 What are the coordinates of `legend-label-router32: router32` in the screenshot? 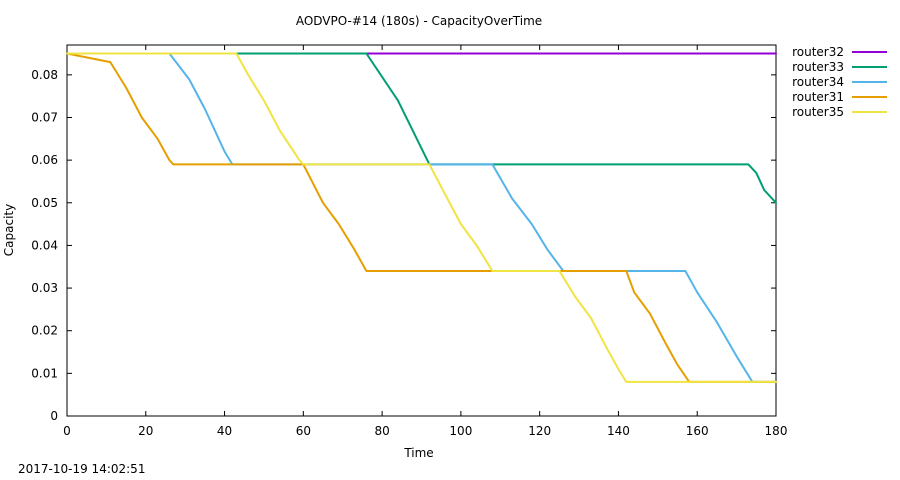 It's located at (818, 52).